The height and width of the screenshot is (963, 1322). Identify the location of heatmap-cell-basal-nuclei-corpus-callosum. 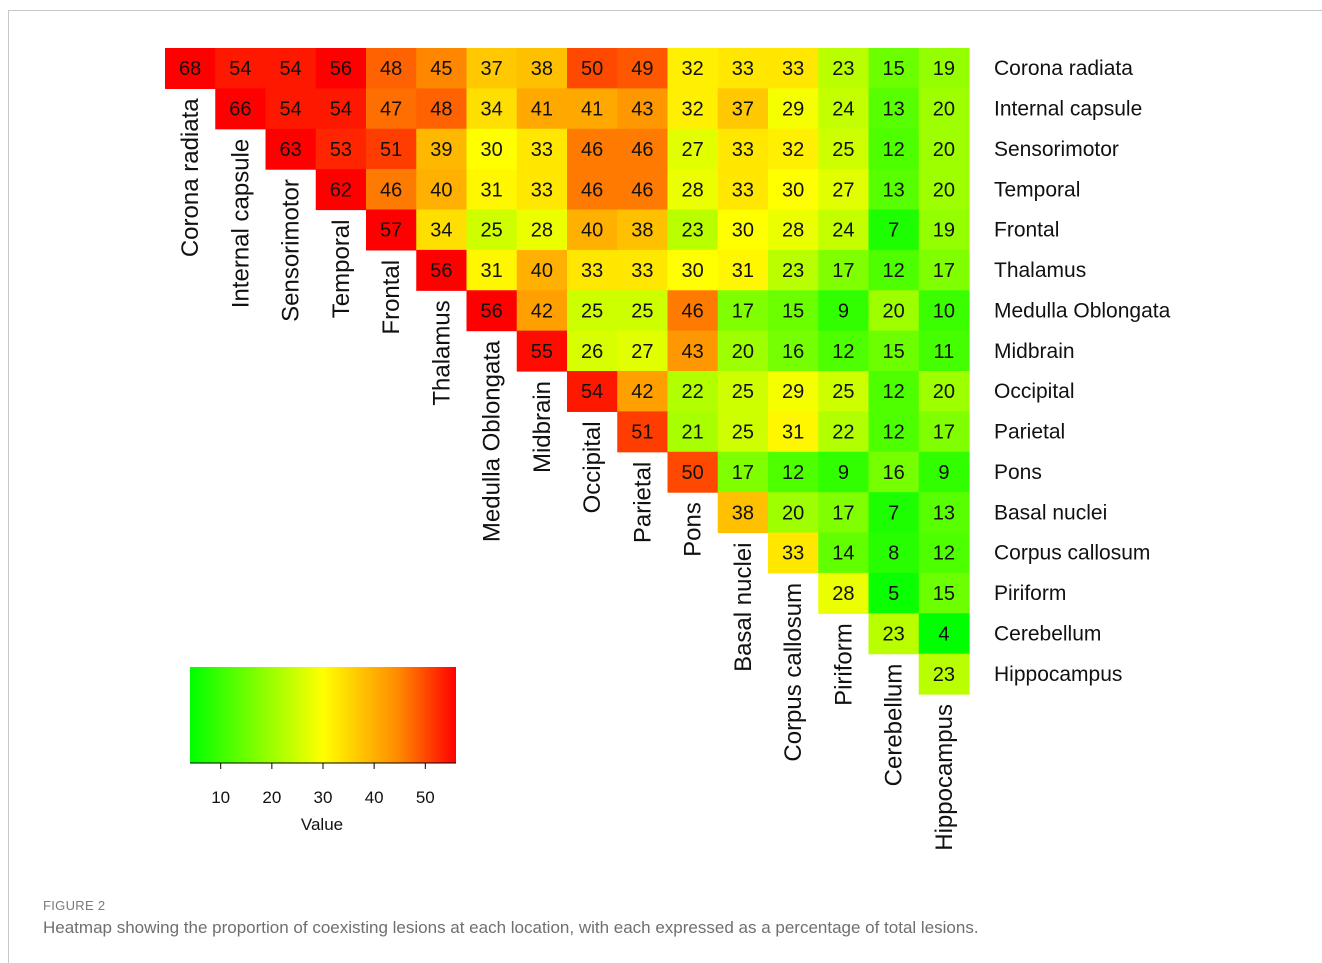
(793, 513).